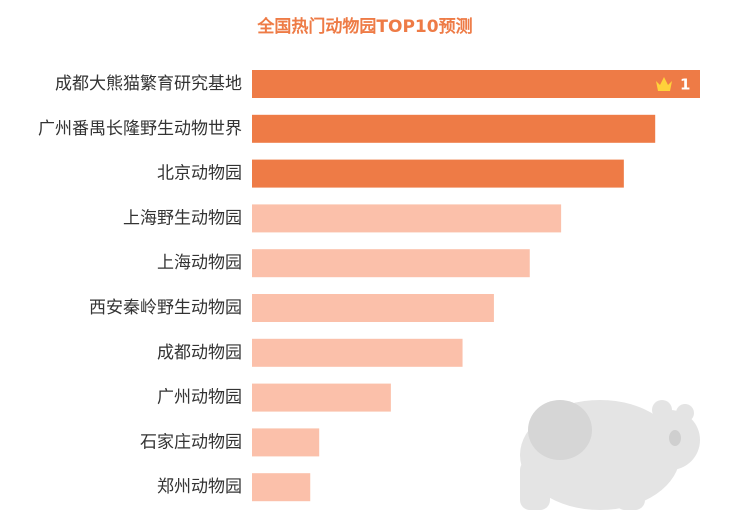  Describe the element at coordinates (199, 263) in the screenshot. I see `y-tick-label: 上海动物园` at that location.